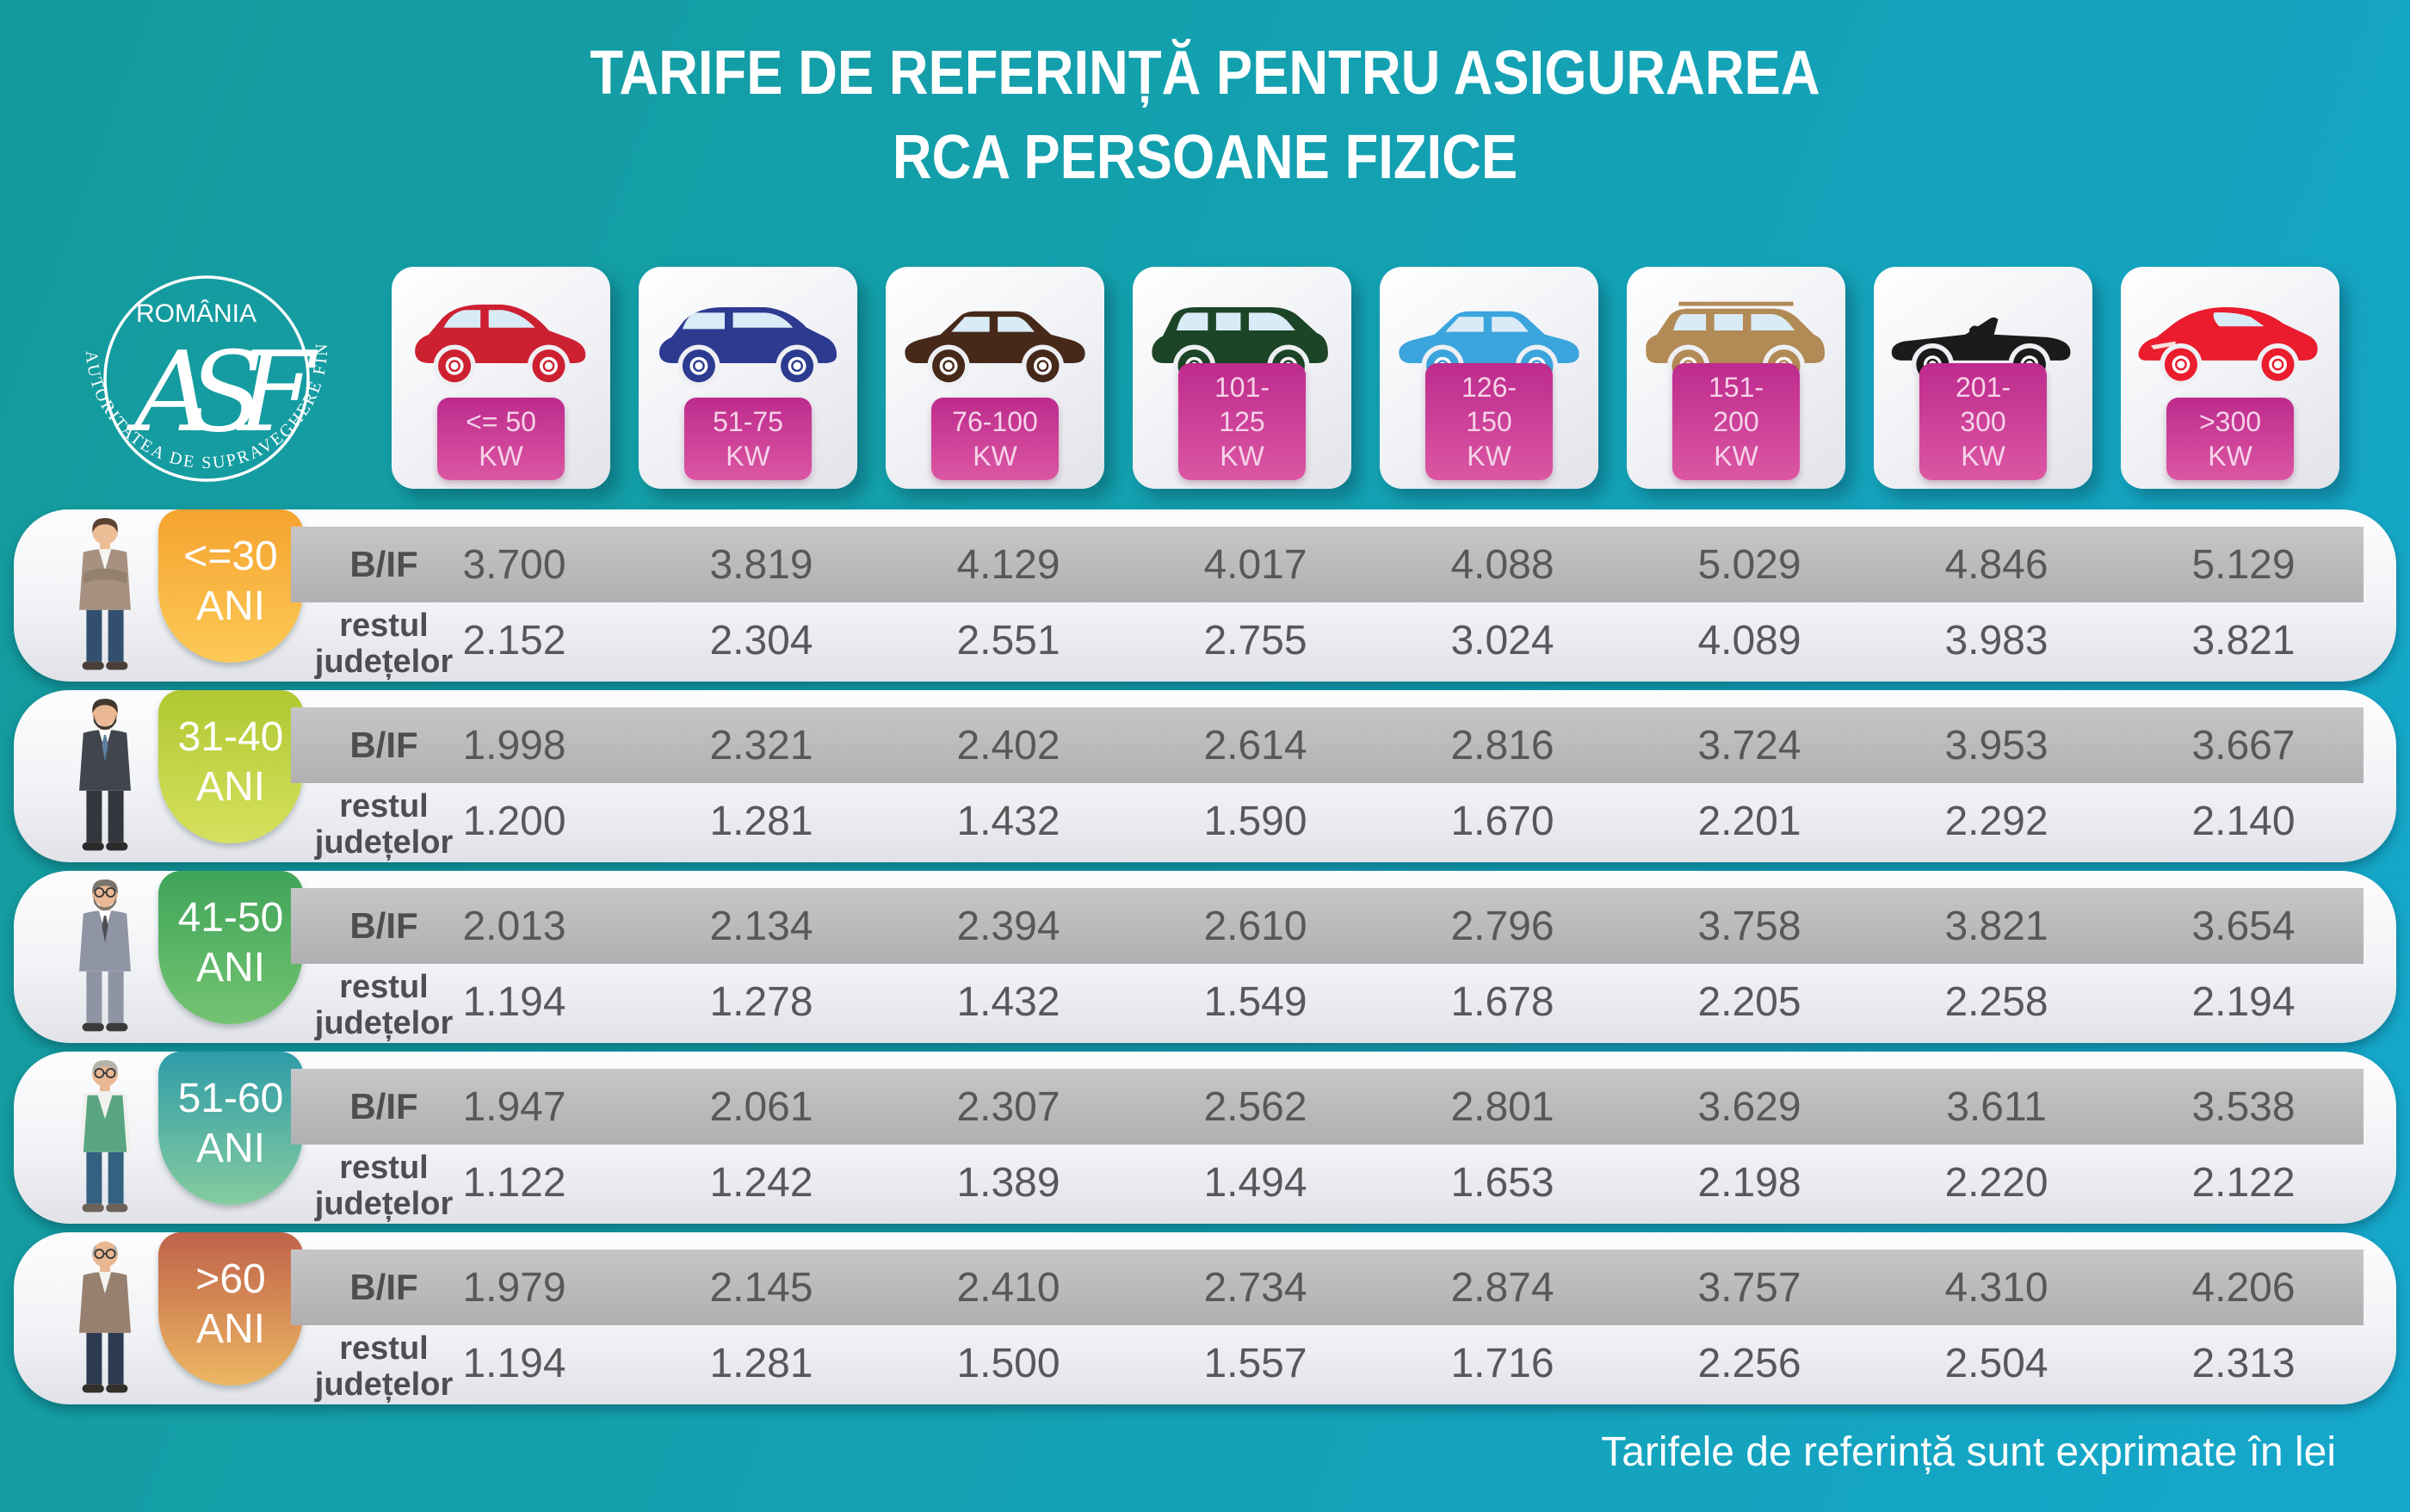  I want to click on suv-car-icon, so click(748, 340).